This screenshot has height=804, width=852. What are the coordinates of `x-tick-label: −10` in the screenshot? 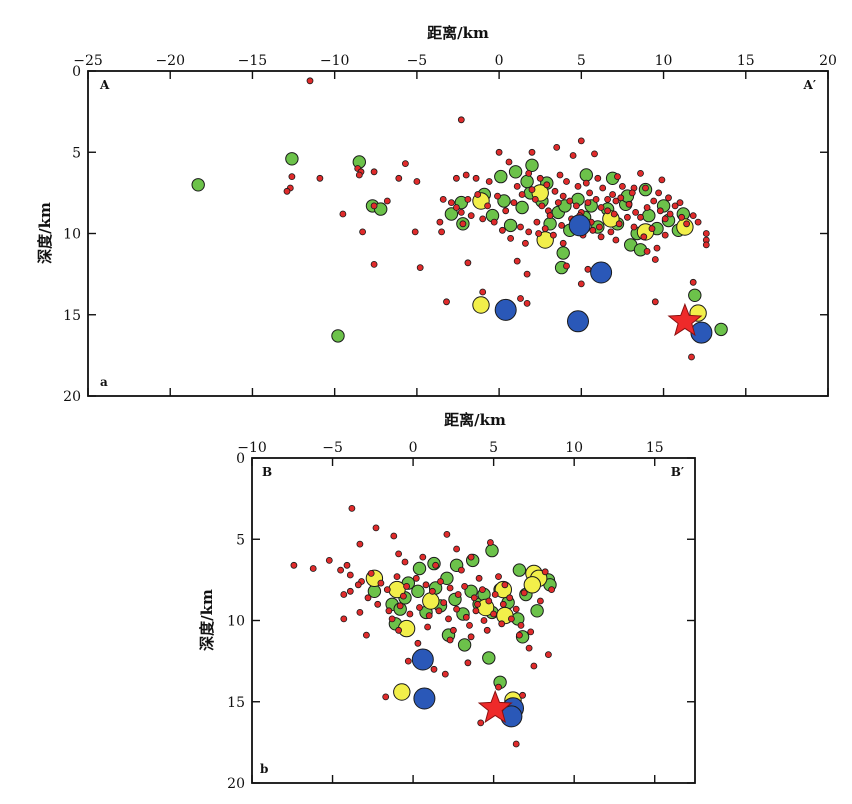 It's located at (335, 61).